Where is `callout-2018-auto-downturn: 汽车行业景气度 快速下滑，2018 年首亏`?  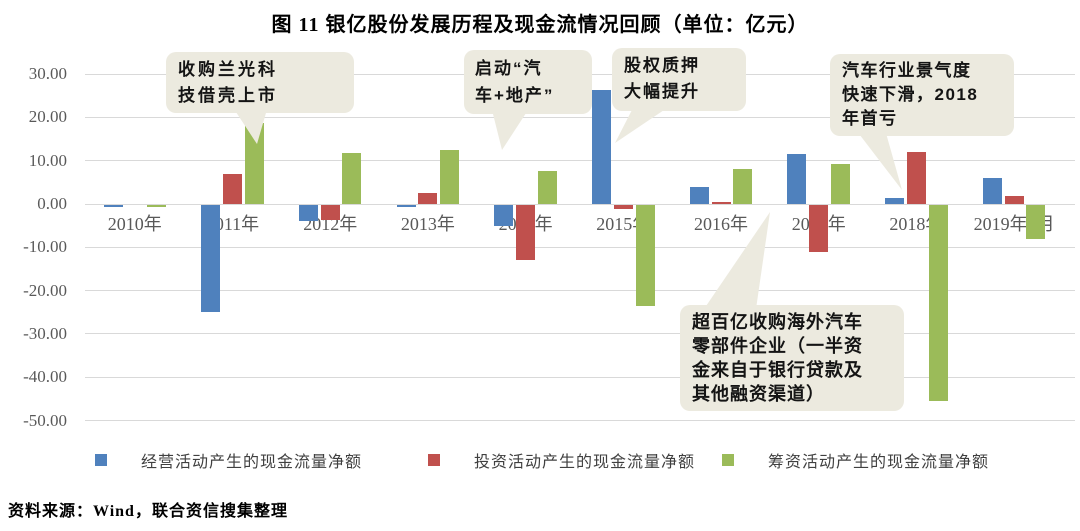
callout-2018-auto-downturn: 汽车行业景气度 快速下滑，2018 年首亏 is located at coordinates (922, 95).